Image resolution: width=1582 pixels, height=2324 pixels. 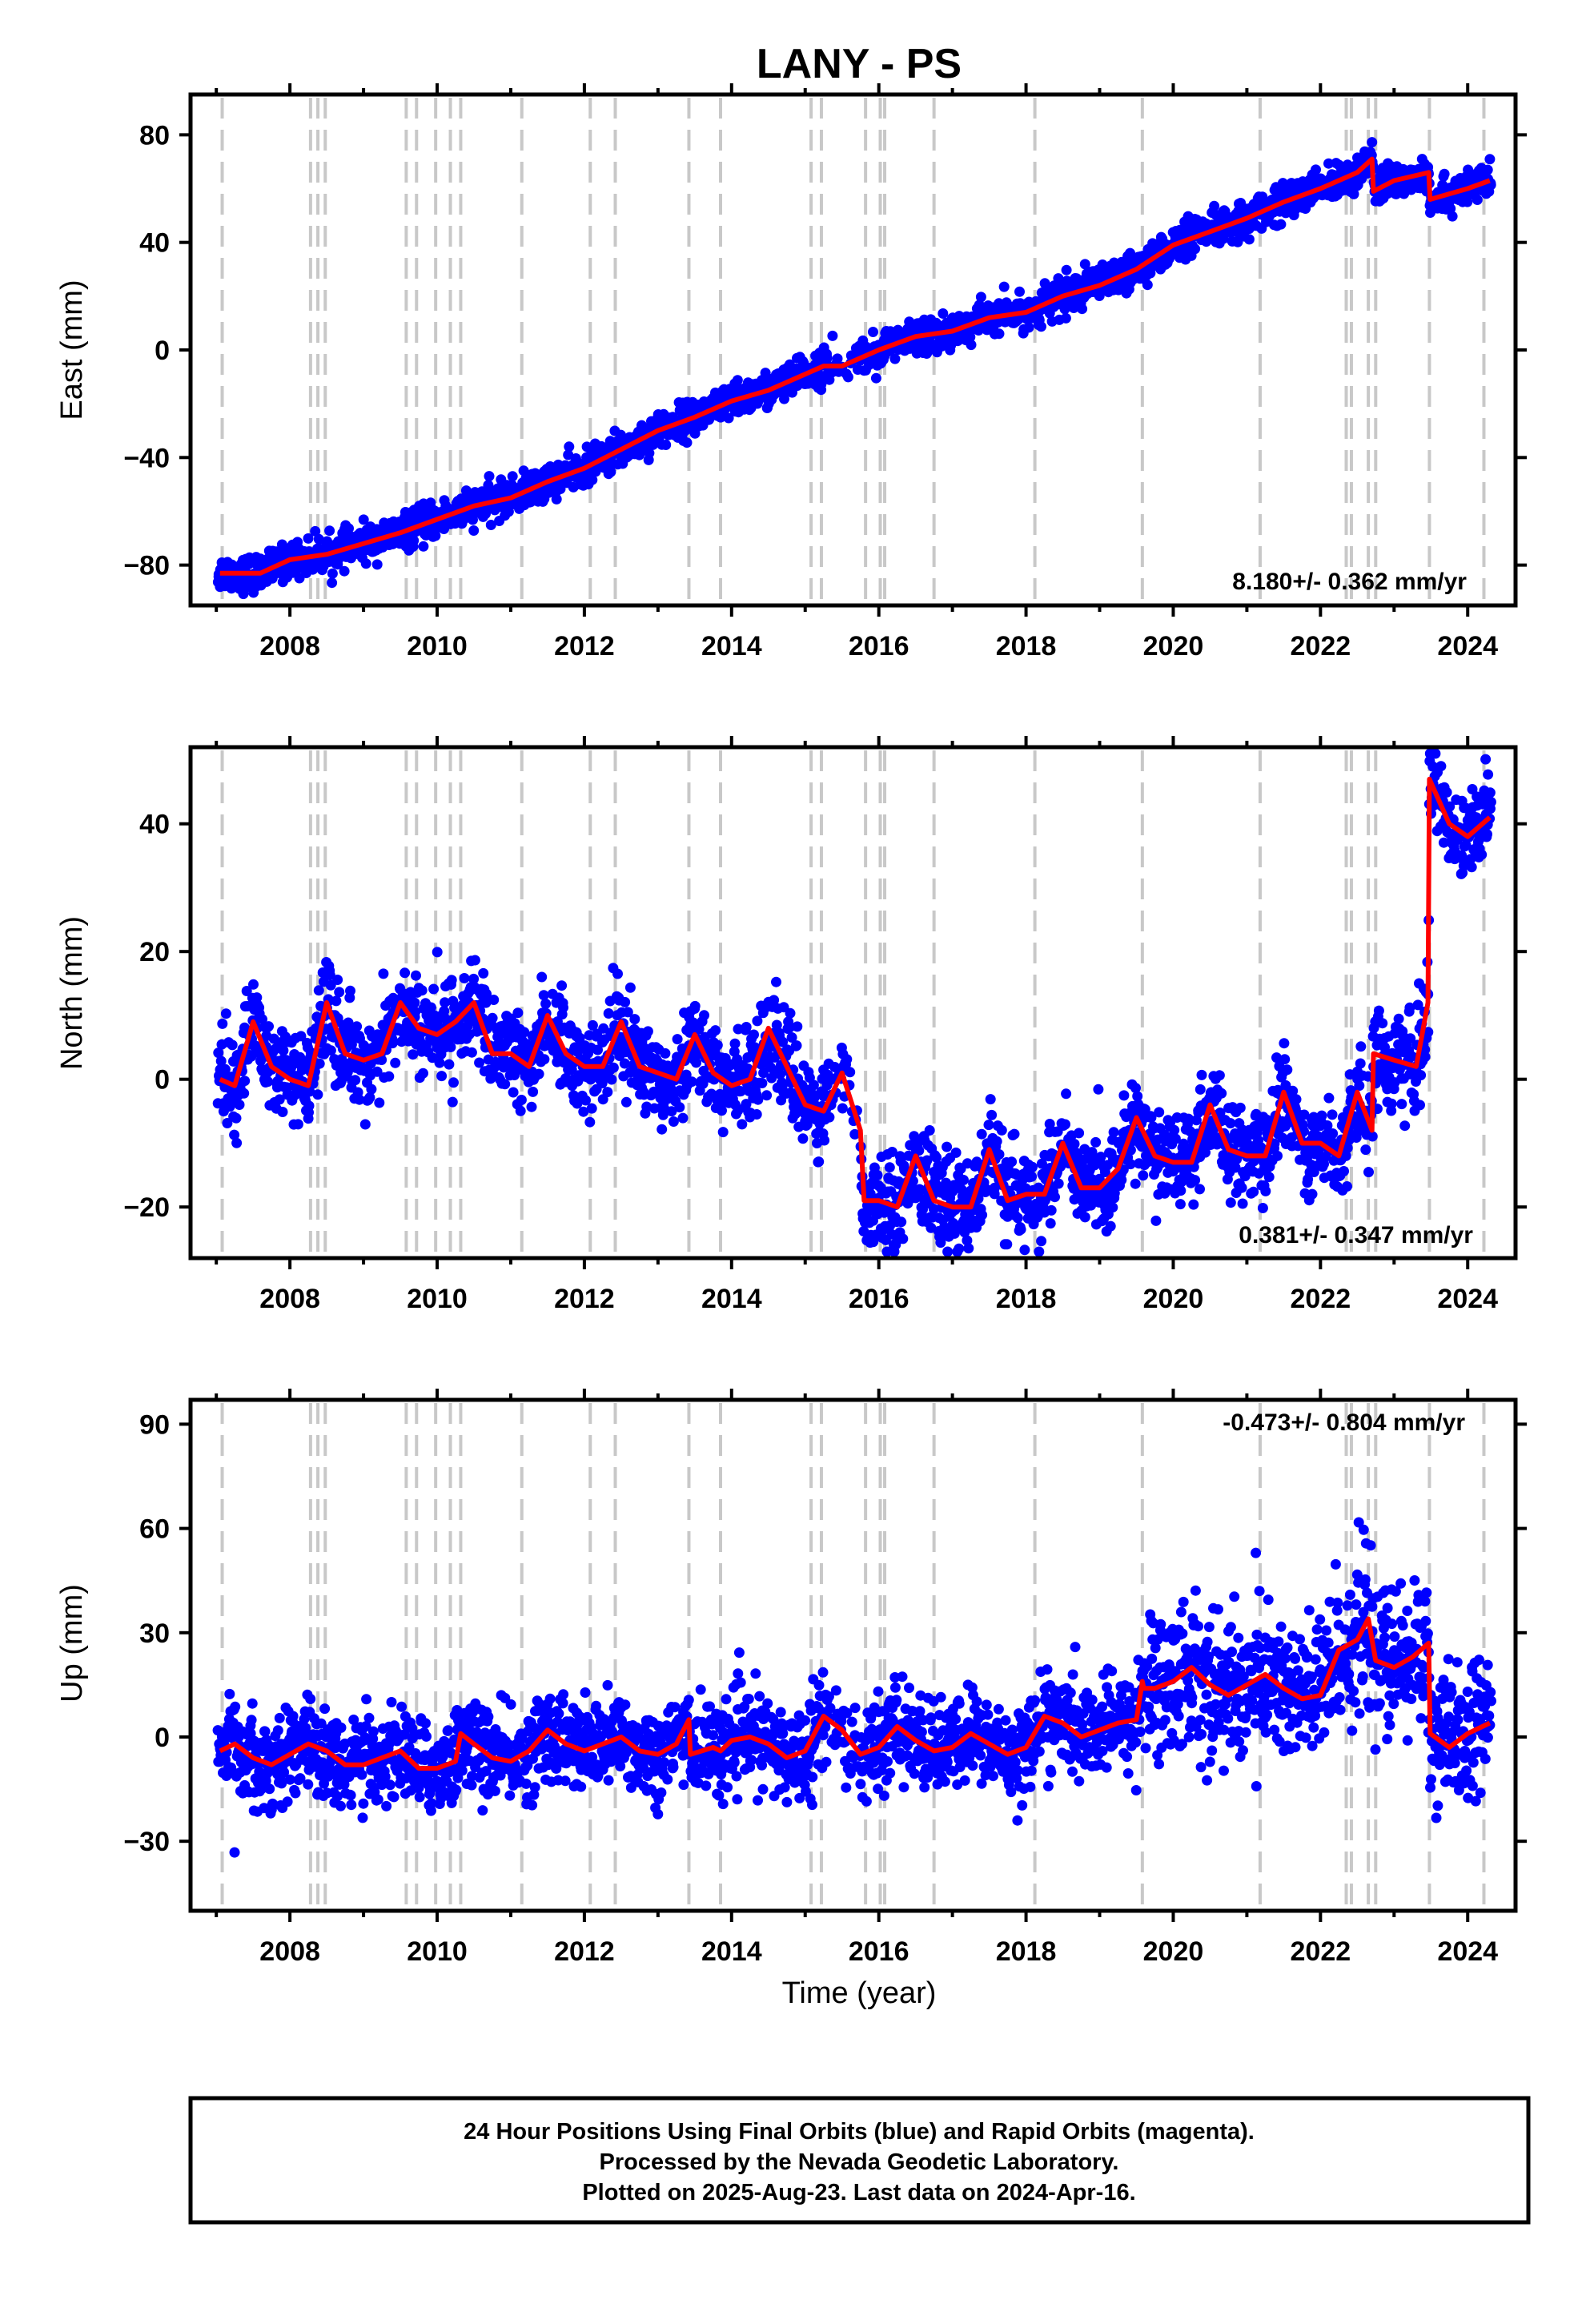 What do you see at coordinates (1173, 646) in the screenshot?
I see `east-x-tick-label: 2020` at bounding box center [1173, 646].